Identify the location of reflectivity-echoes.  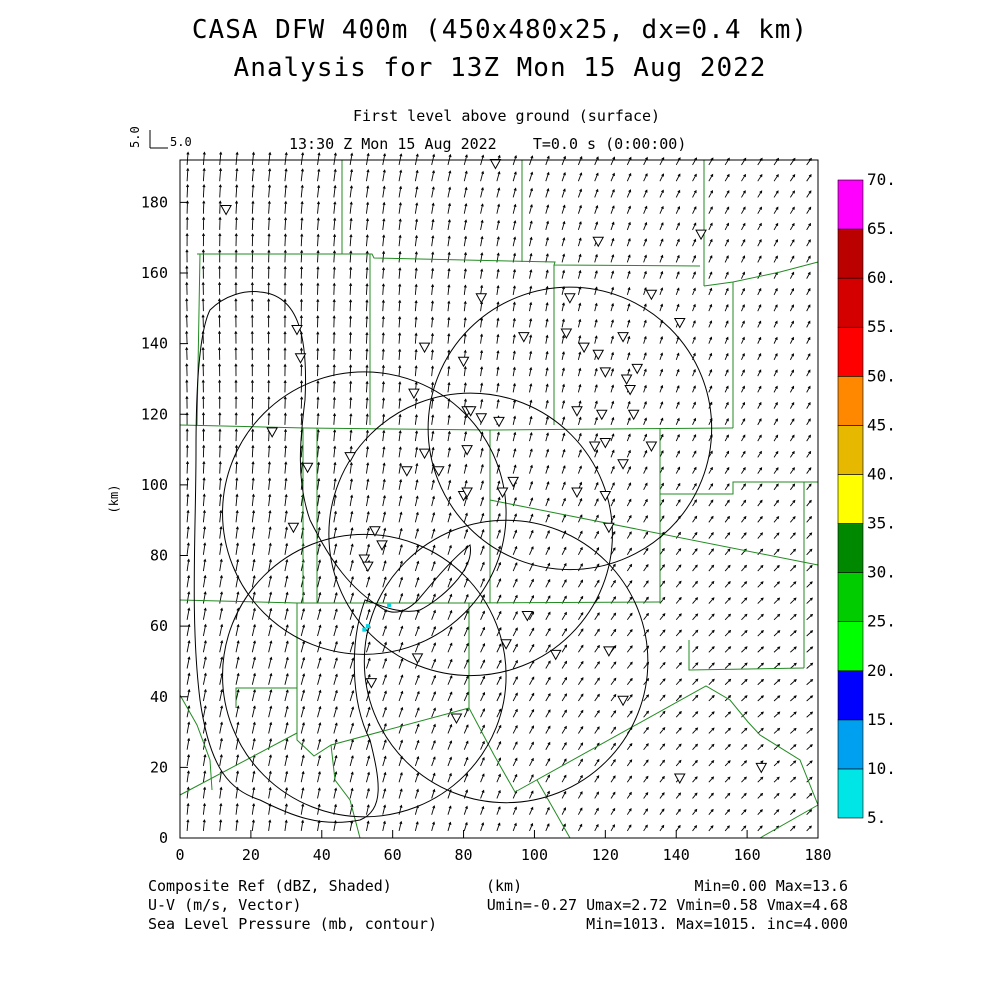
(377, 617).